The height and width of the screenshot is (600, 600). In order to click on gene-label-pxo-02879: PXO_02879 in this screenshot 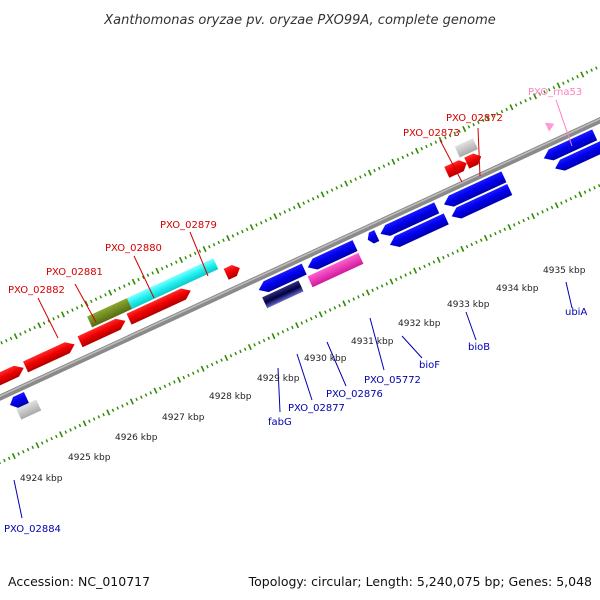, I will do `click(188, 225)`.